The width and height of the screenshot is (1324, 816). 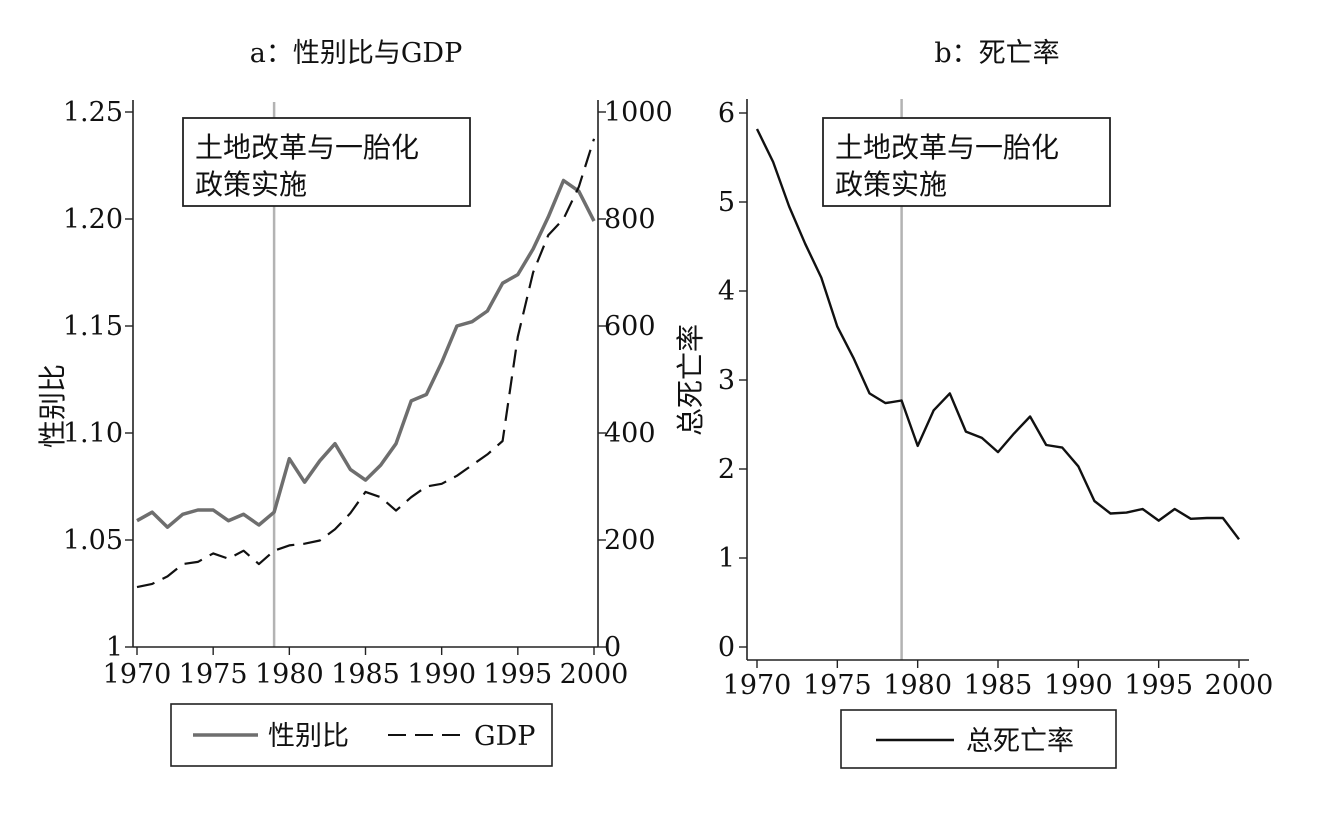 I want to click on legend-label-mortality: 总死亡率, so click(x=1020, y=741).